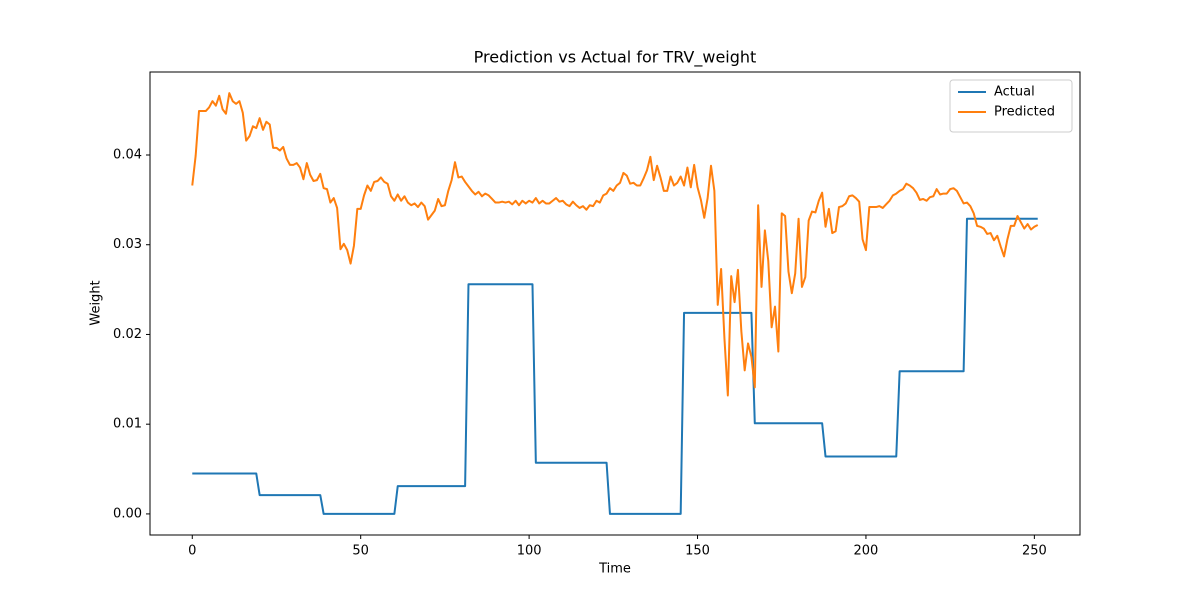  Describe the element at coordinates (127, 424) in the screenshot. I see `y-tick-label: 0.01` at that location.